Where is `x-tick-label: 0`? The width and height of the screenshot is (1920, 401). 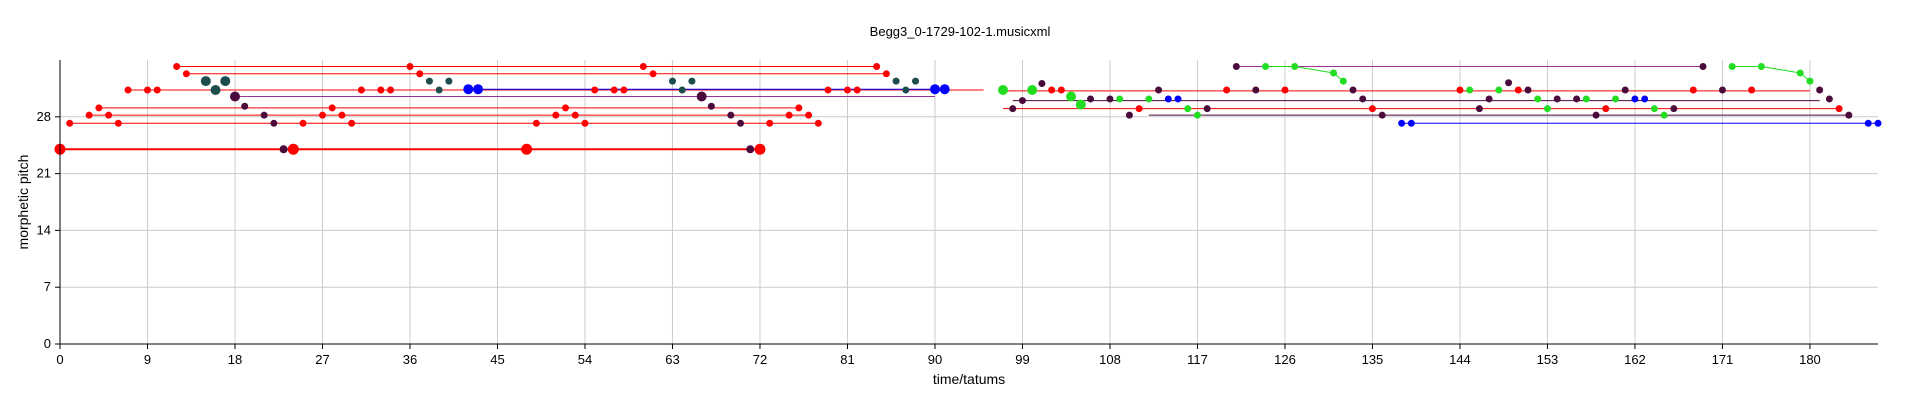 x-tick-label: 0 is located at coordinates (59, 359).